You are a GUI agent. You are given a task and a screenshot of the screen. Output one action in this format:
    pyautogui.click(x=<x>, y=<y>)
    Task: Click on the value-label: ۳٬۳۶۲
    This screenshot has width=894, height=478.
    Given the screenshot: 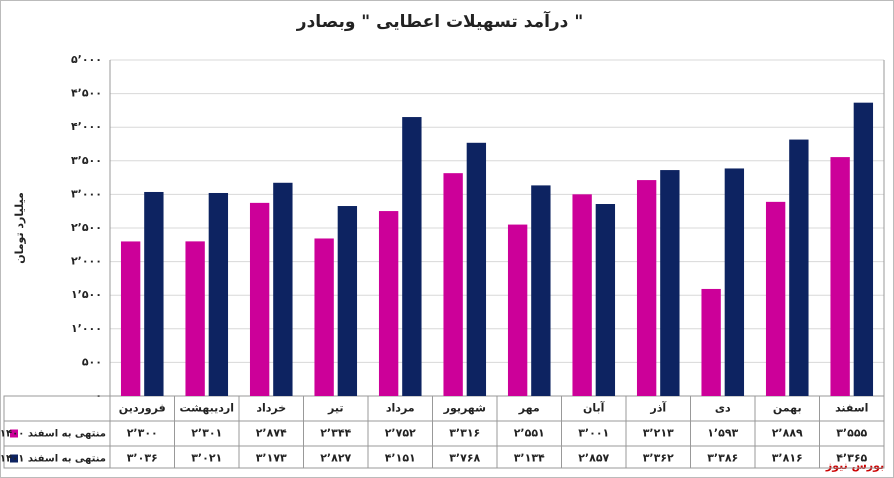 What is the action you would take?
    pyautogui.click(x=658, y=458)
    